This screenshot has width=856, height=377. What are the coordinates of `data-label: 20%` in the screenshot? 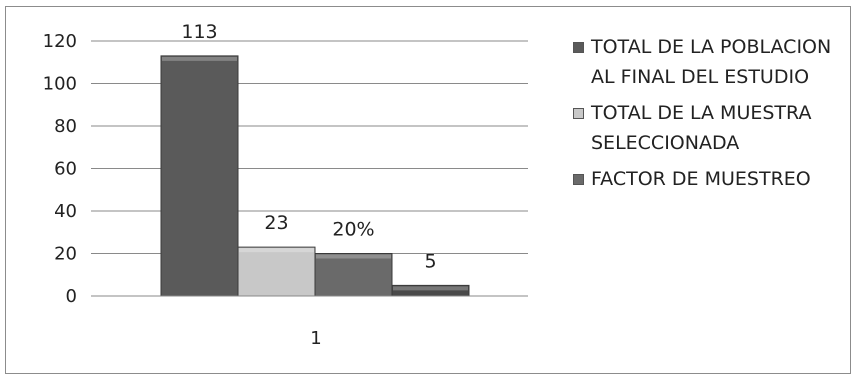 It's located at (353, 230).